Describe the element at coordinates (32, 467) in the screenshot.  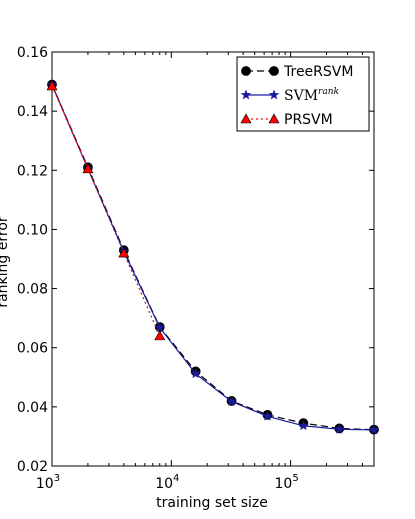
I see `y-tick-label: 0.02` at that location.